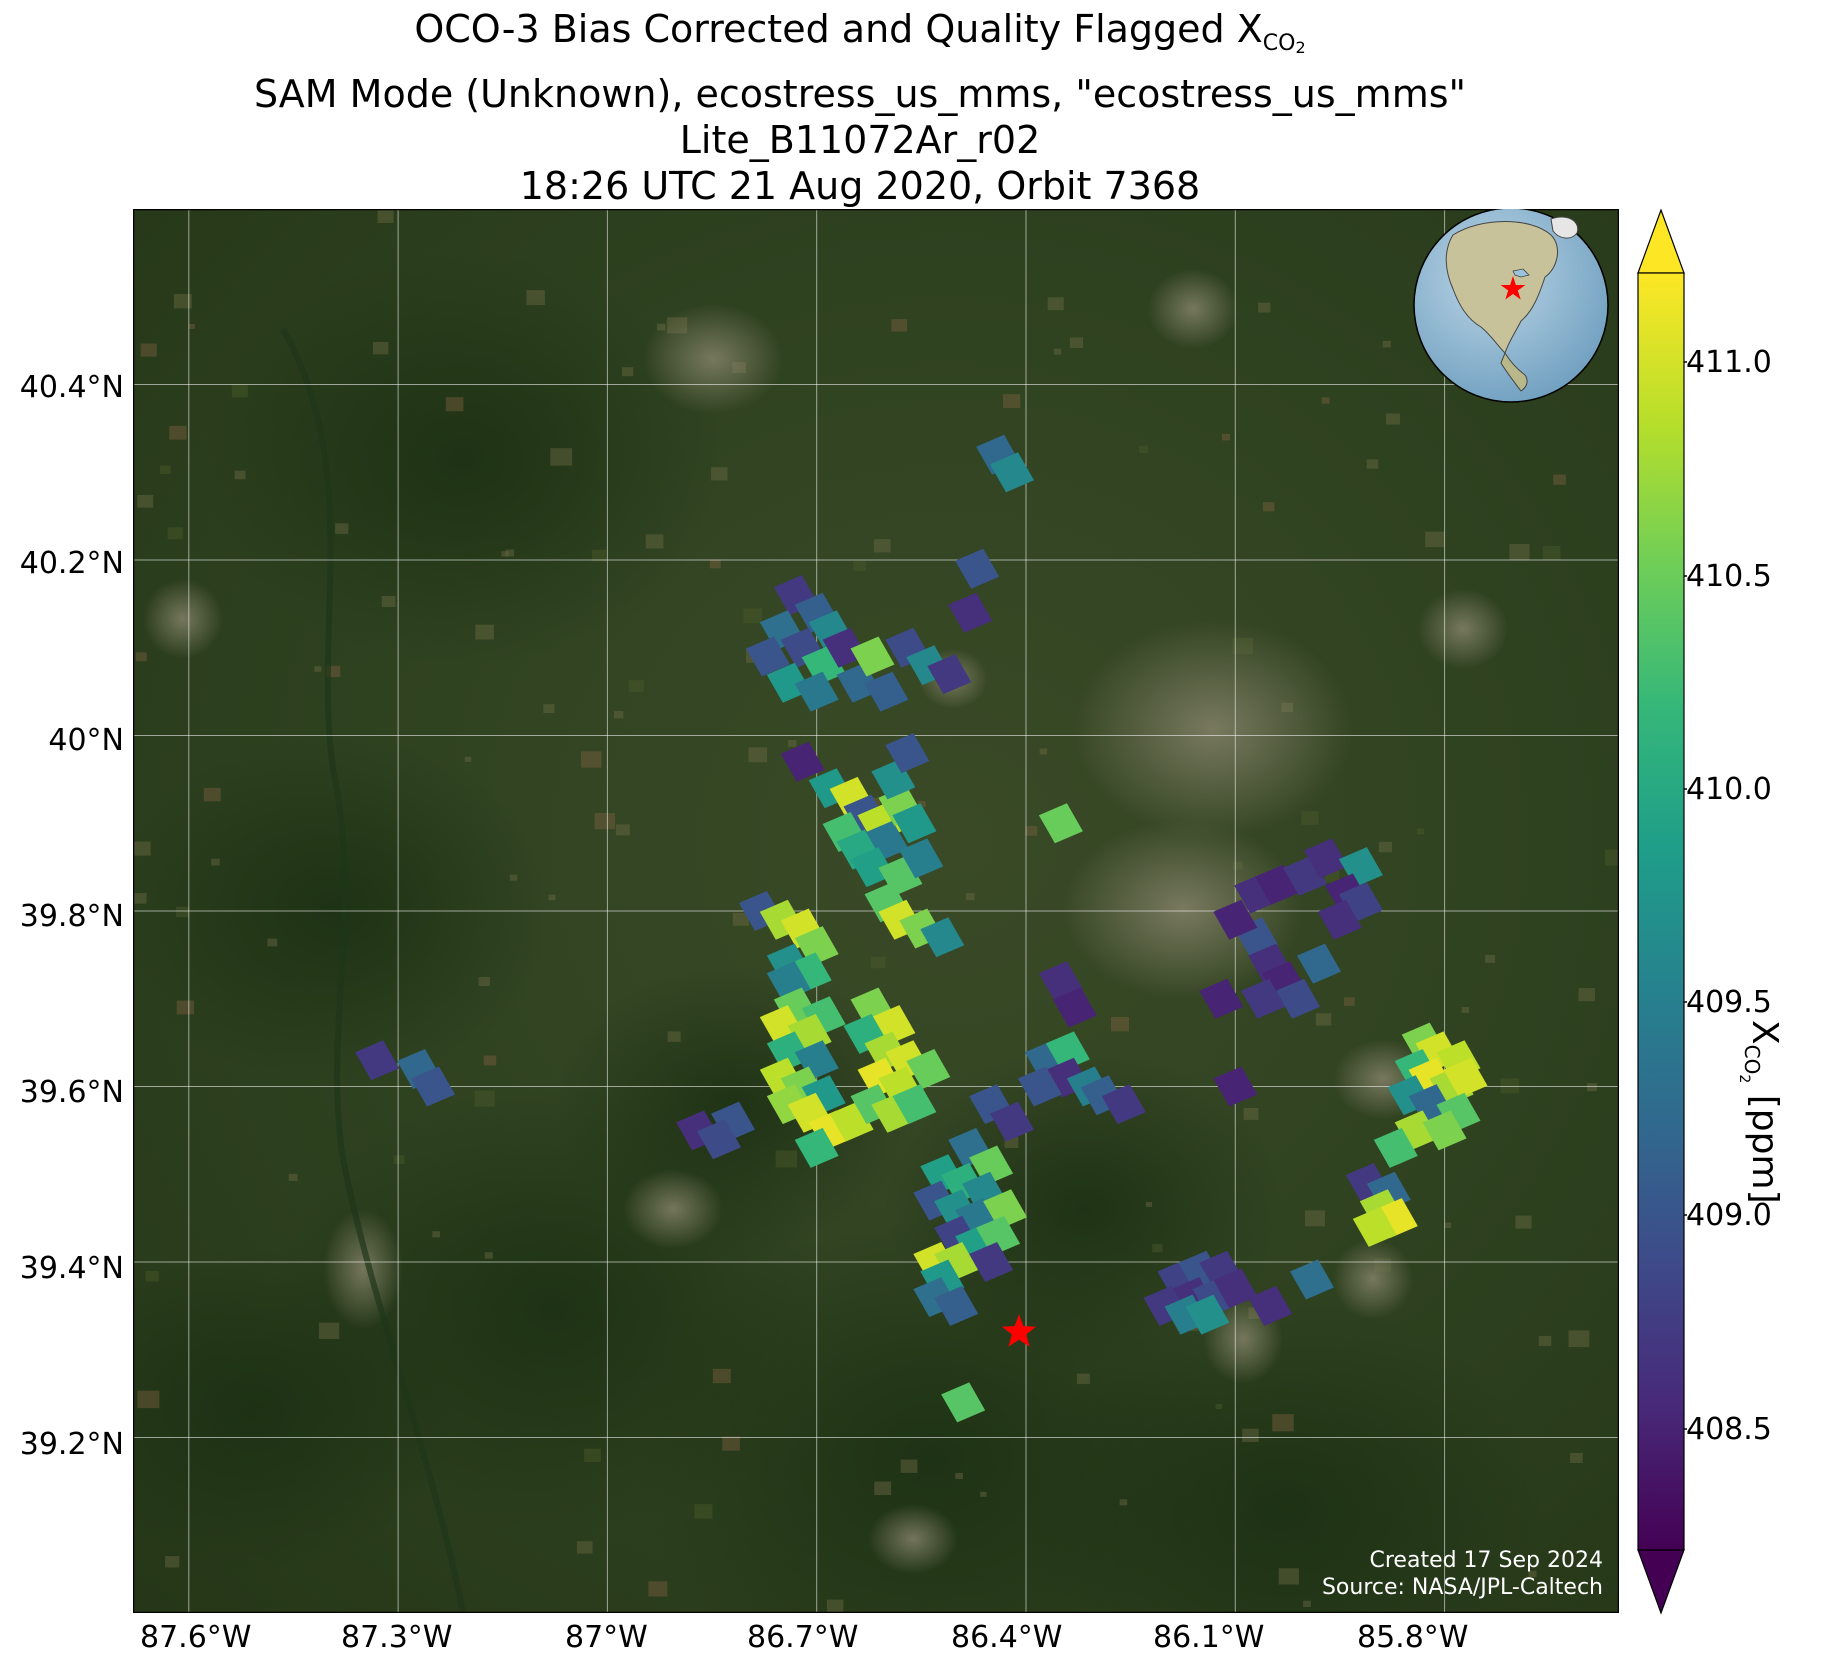  What do you see at coordinates (1514, 371) in the screenshot?
I see `central-america-landmass` at bounding box center [1514, 371].